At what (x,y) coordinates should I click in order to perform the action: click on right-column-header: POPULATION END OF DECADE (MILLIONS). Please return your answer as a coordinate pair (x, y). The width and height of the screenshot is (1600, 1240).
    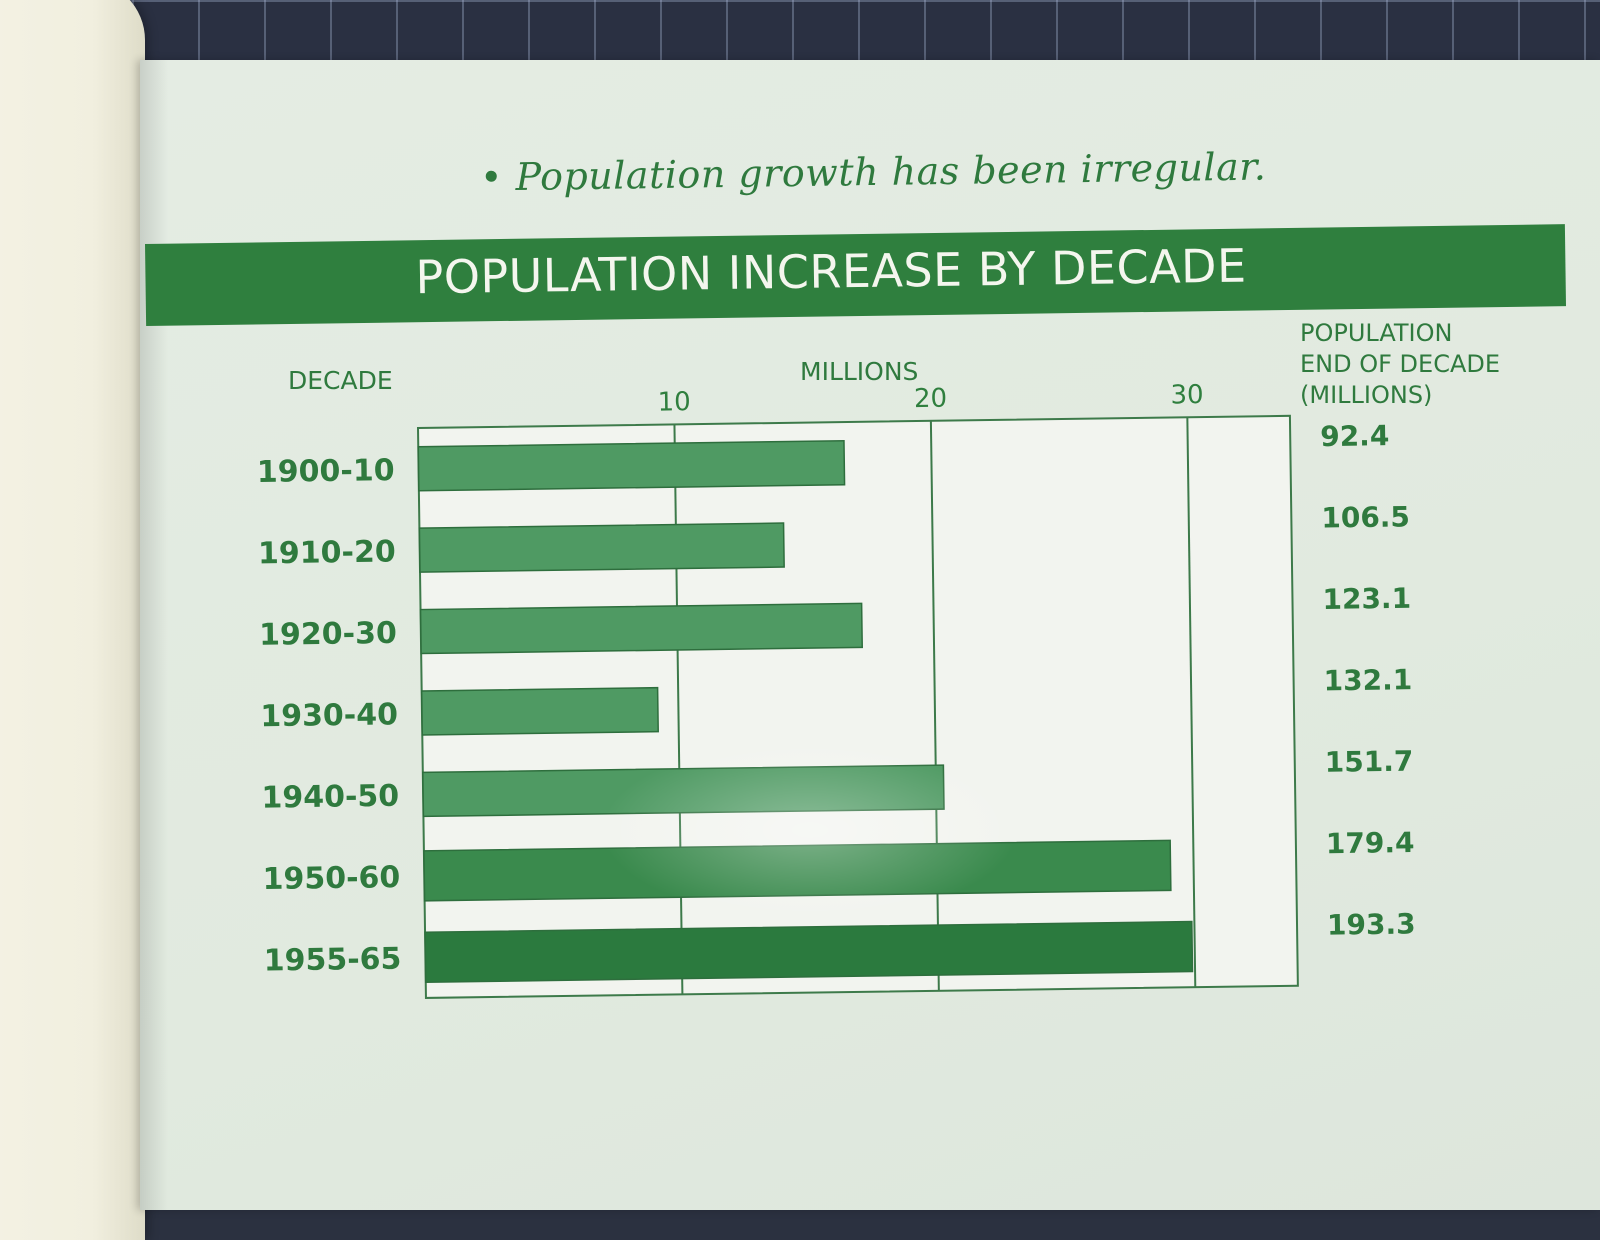
    Looking at the image, I should click on (1430, 364).